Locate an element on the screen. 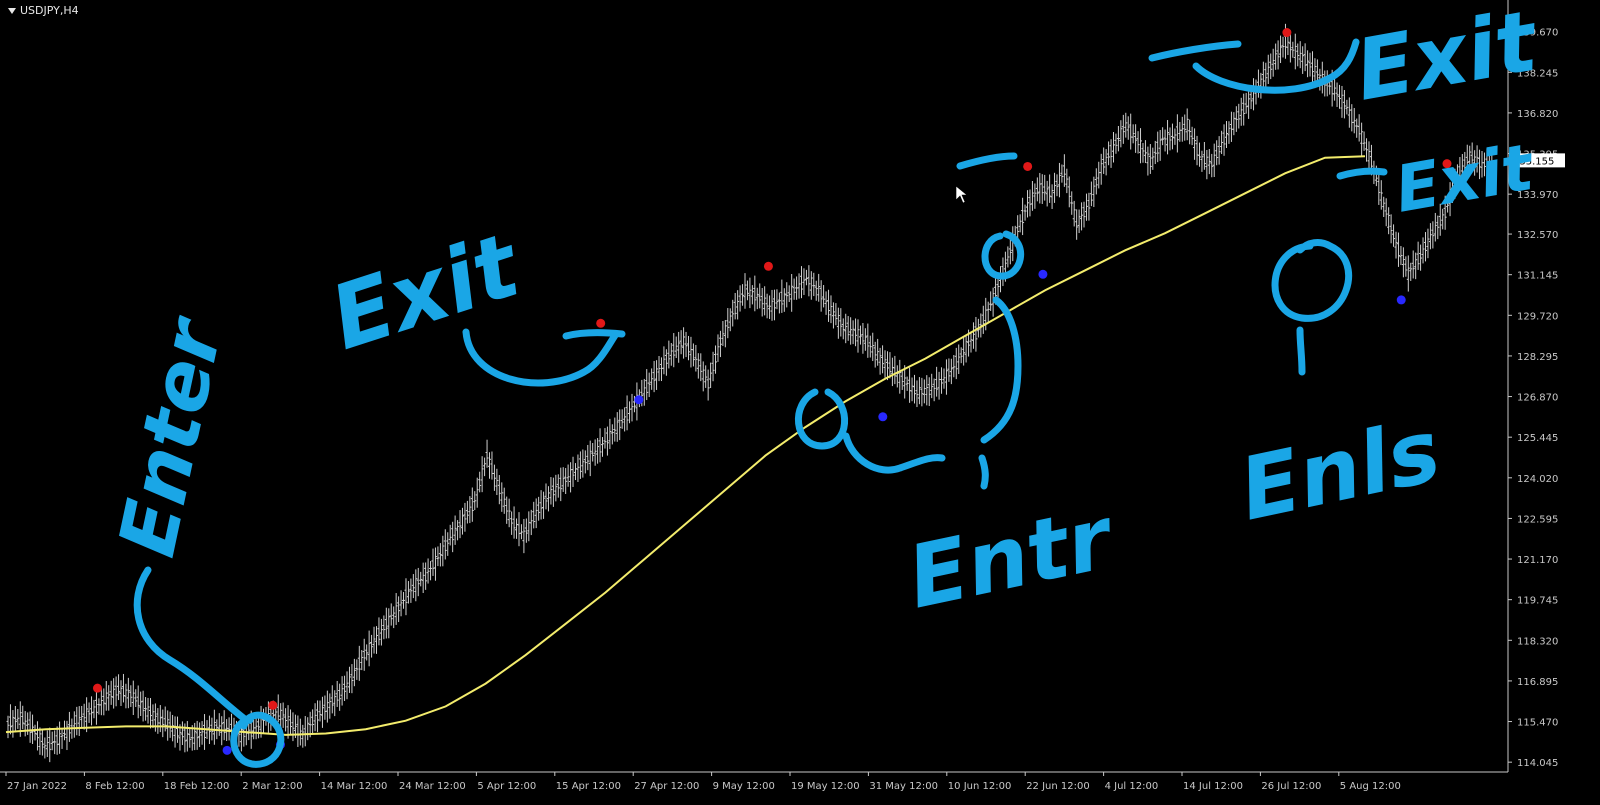 The height and width of the screenshot is (805, 1600). y-tick-label: 132.570 is located at coordinates (1537, 235).